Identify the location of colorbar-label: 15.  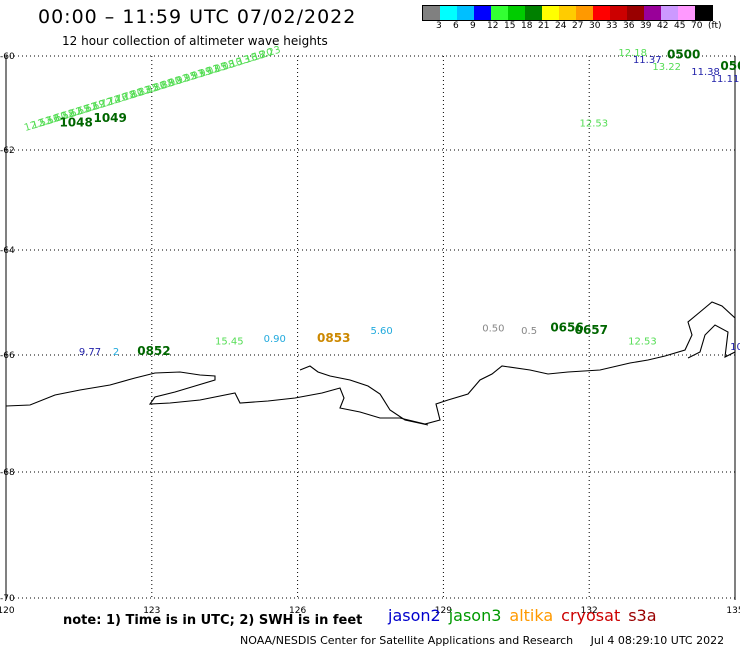
(510, 26).